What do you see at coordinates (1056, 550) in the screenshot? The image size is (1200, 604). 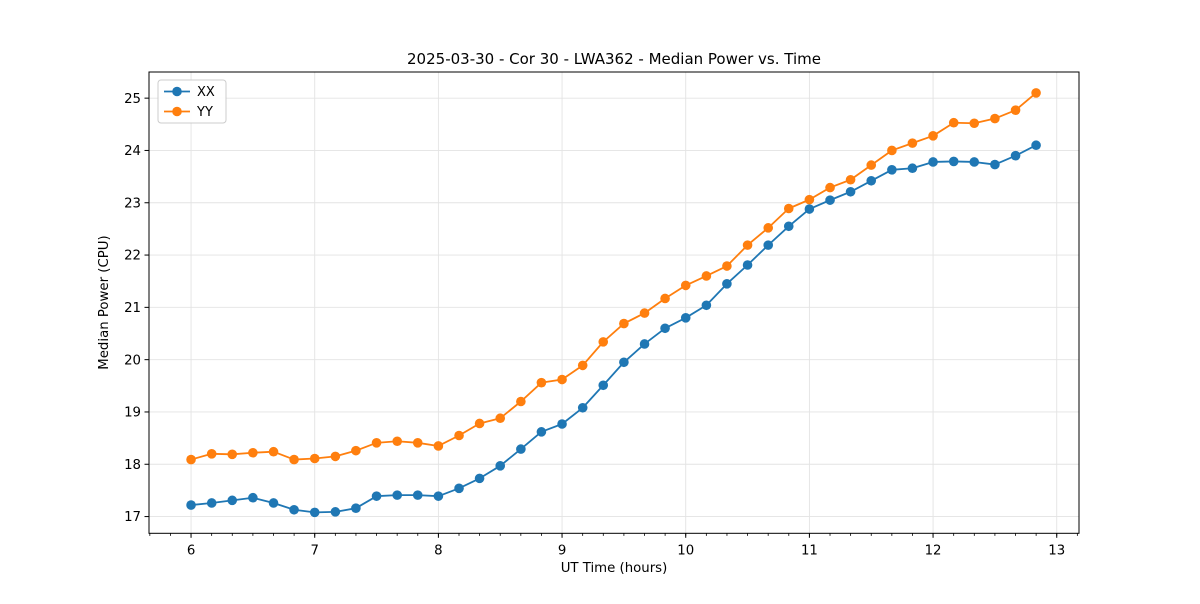 I see `x-tick-label: 13` at bounding box center [1056, 550].